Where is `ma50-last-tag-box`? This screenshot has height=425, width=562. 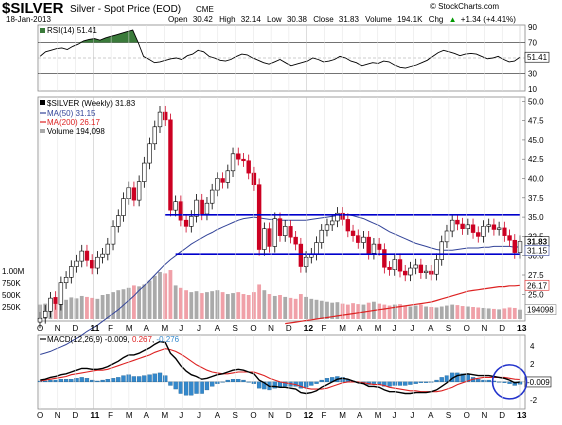
ma50-last-tag-box is located at coordinates (537, 250).